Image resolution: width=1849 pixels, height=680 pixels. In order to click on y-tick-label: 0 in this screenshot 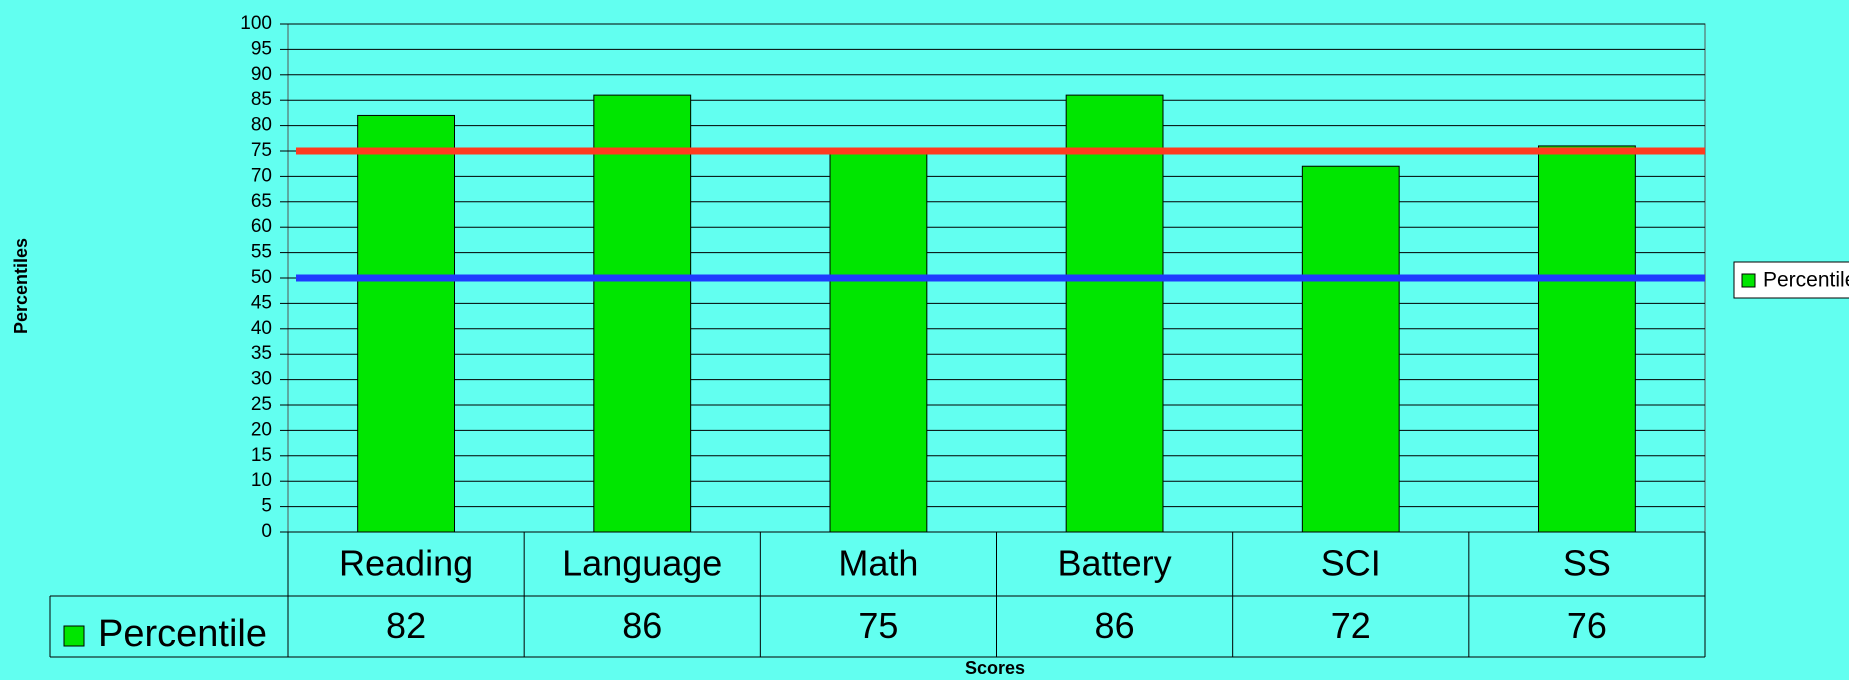, I will do `click(266, 531)`.